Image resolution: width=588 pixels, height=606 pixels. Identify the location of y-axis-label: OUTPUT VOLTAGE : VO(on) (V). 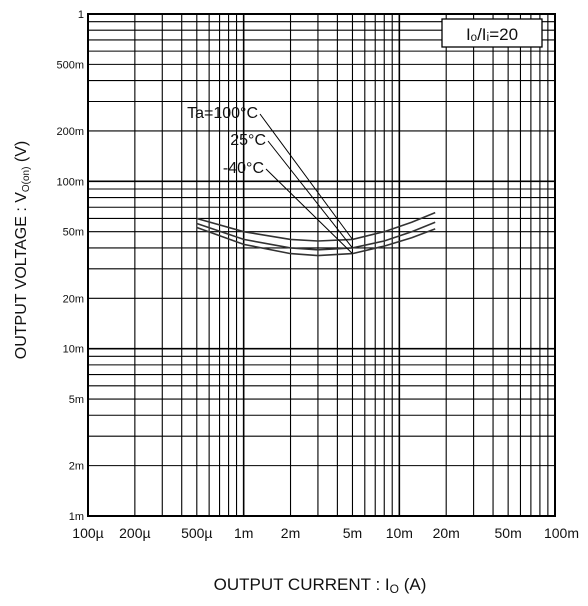
(22, 250).